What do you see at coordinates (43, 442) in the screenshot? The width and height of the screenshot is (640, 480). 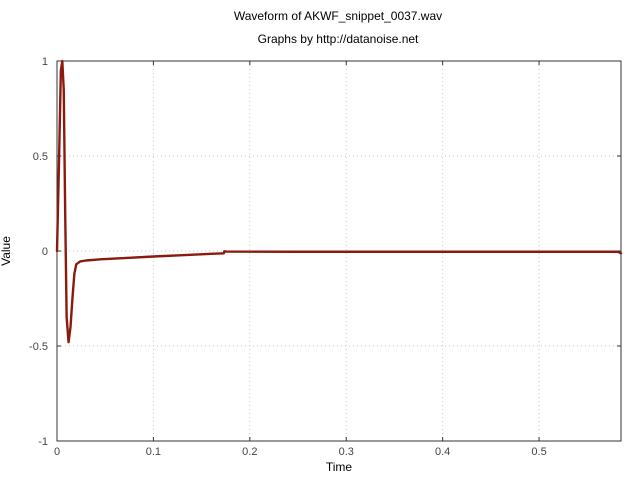 I see `y-tick-label: -1` at bounding box center [43, 442].